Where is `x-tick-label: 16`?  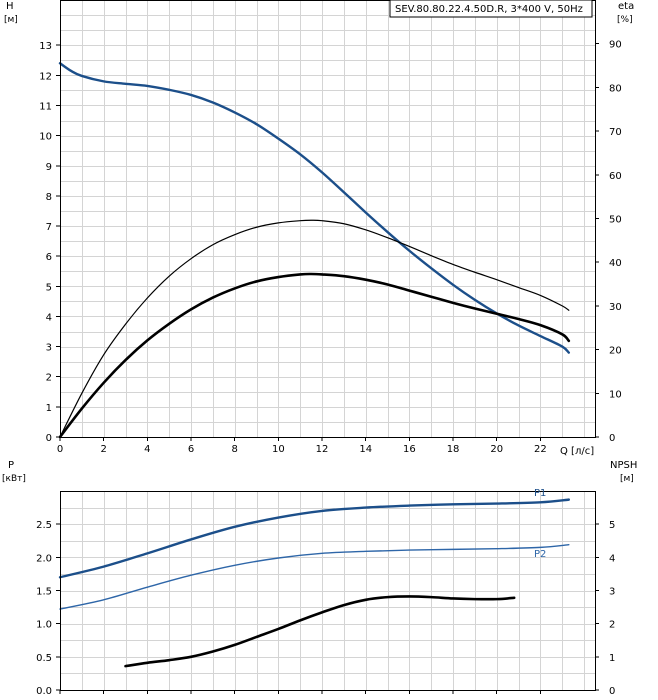
x-tick-label: 16 is located at coordinates (409, 449).